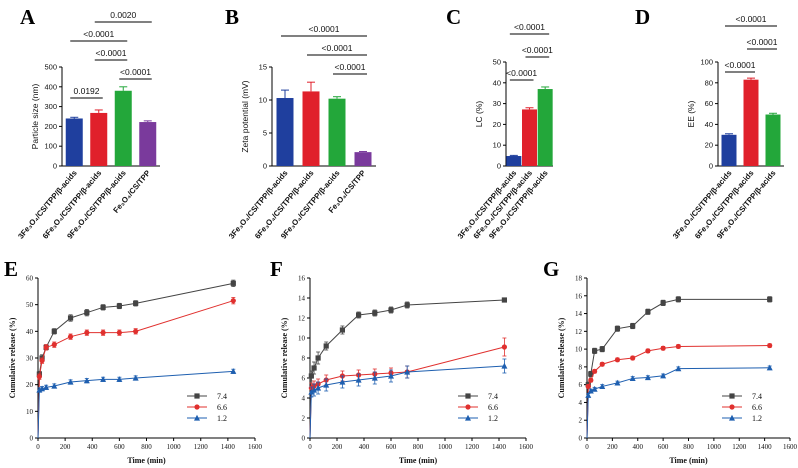 The height and width of the screenshot is (468, 798). Describe the element at coordinates (706, 62) in the screenshot. I see `y-tick-label: 100` at that location.